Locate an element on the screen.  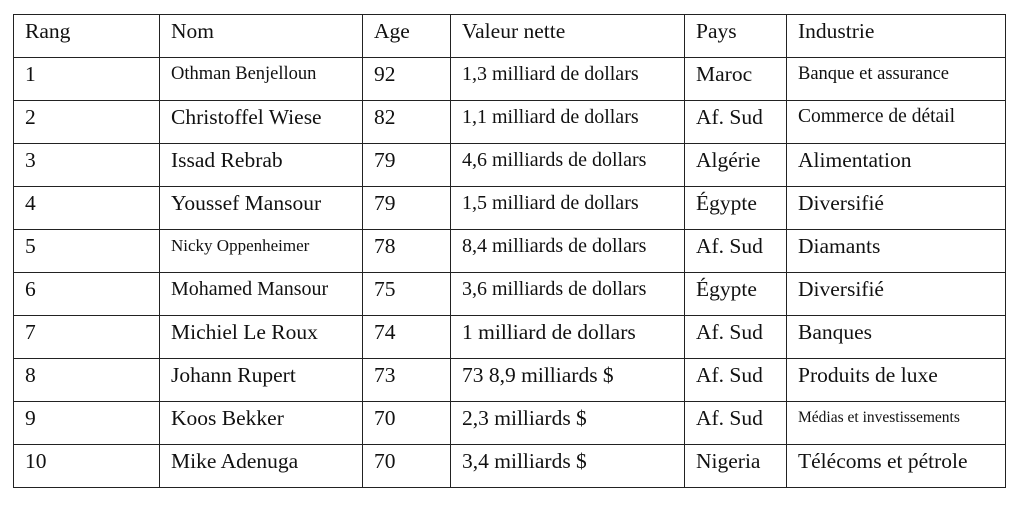
cell-industrie: Produits de luxe is located at coordinates (896, 380).